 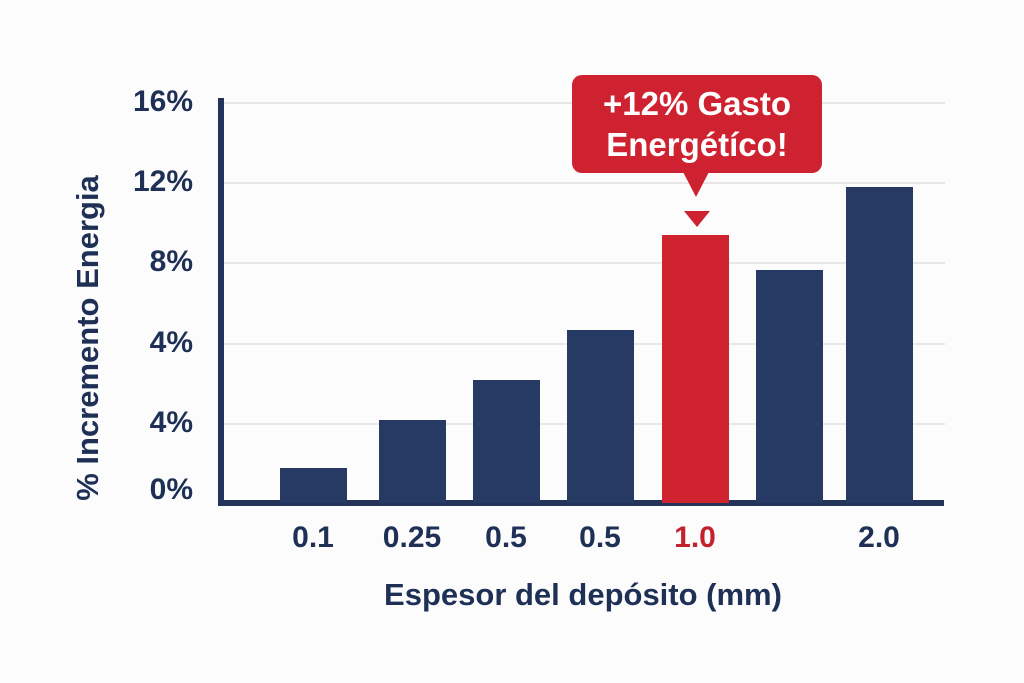 I want to click on y-tick-label: 16%, so click(x=162, y=101).